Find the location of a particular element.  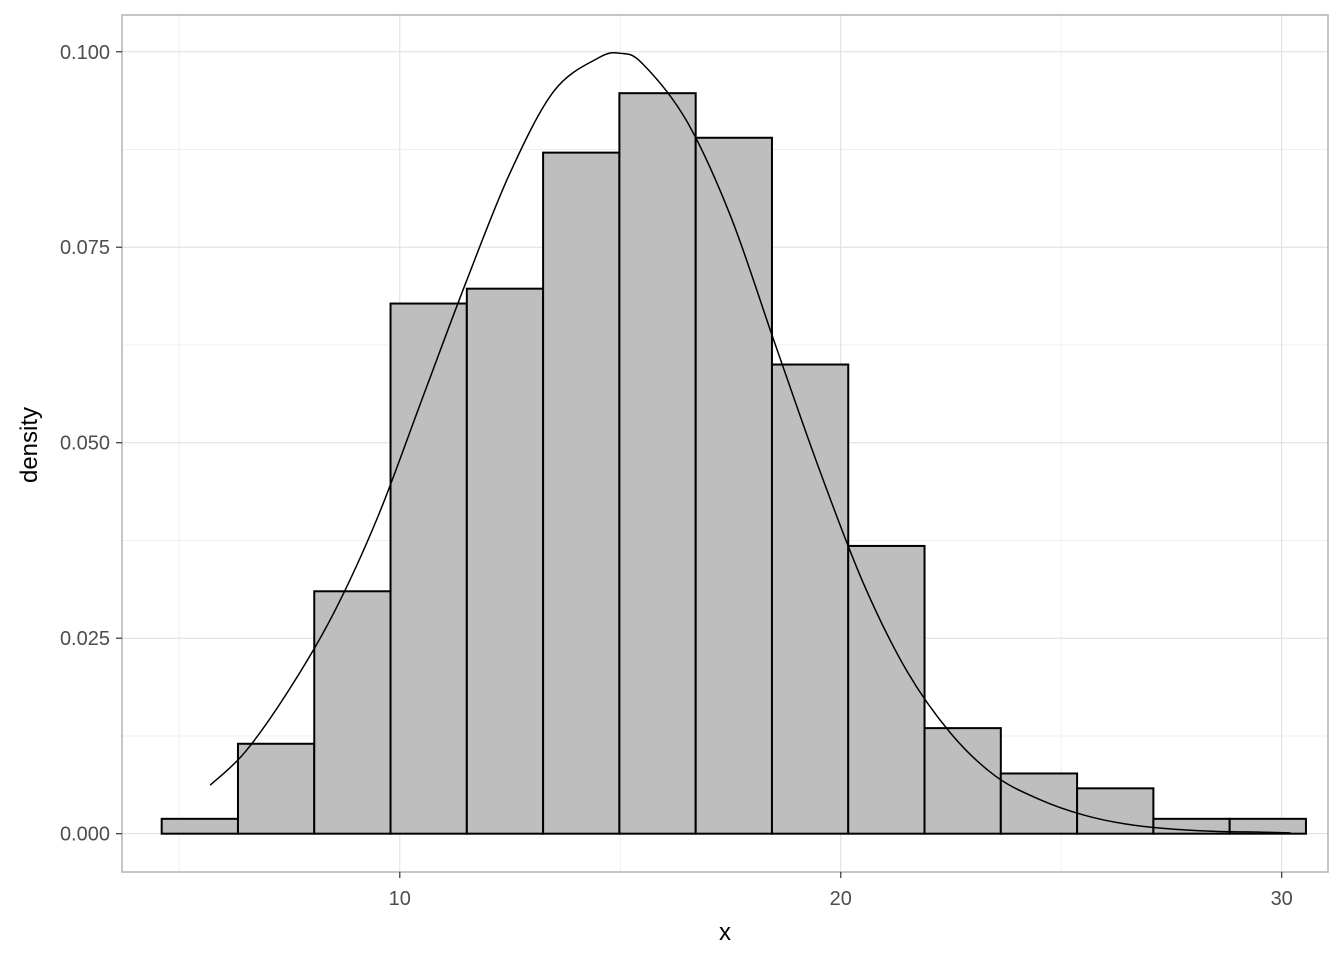

x-tick-labels: 10 20 30 is located at coordinates (841, 899).